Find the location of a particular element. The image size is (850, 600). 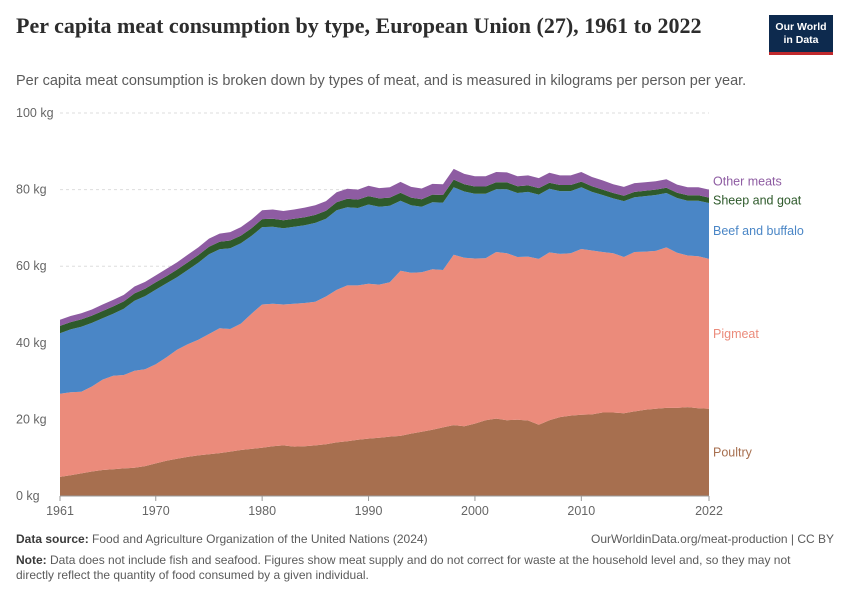

series-label: Pigmeat is located at coordinates (736, 334).